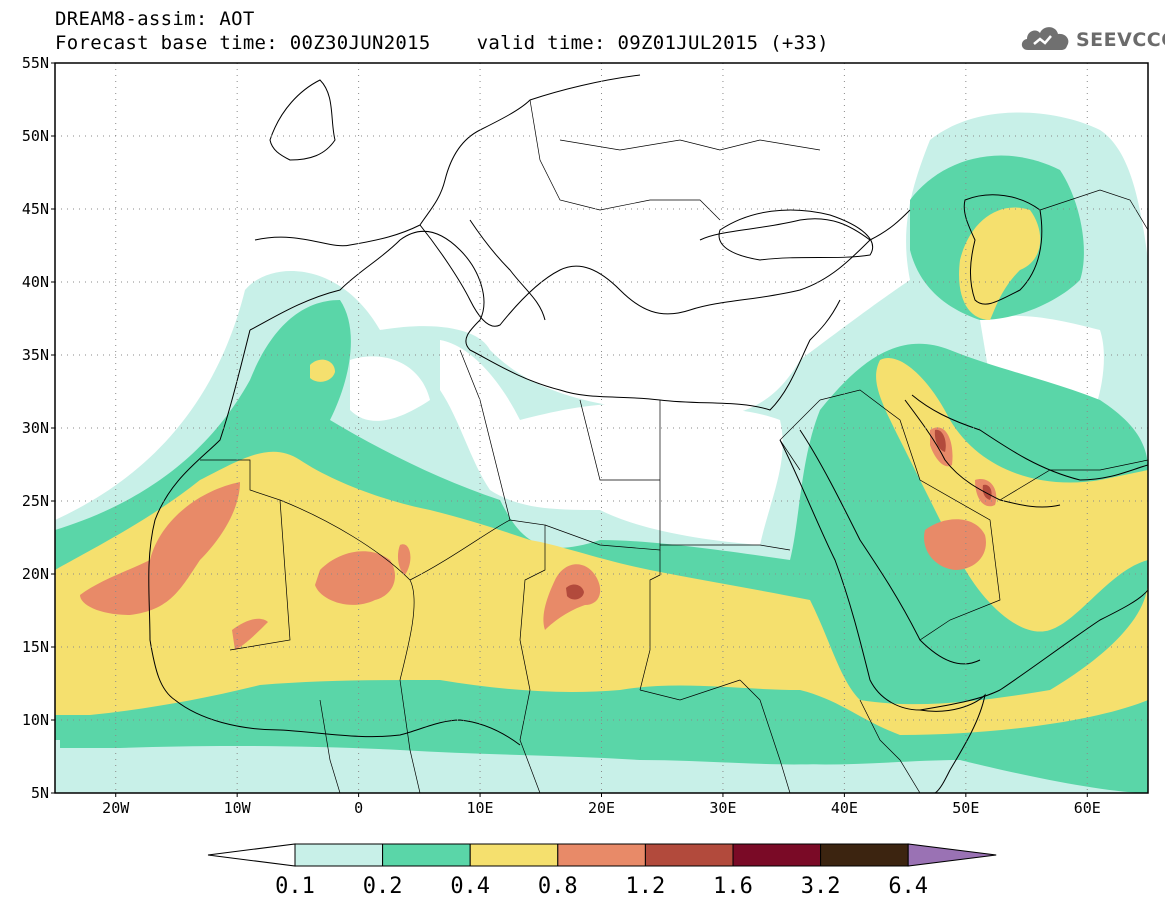  I want to click on lat-label: 55N, so click(35, 63).